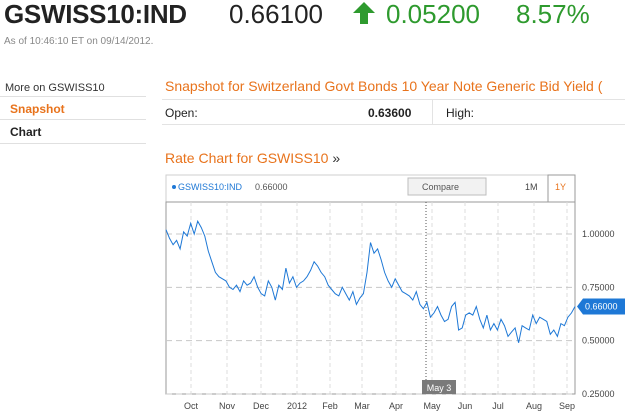 This screenshot has height=419, width=625. I want to click on range-tab-1y, so click(561, 188).